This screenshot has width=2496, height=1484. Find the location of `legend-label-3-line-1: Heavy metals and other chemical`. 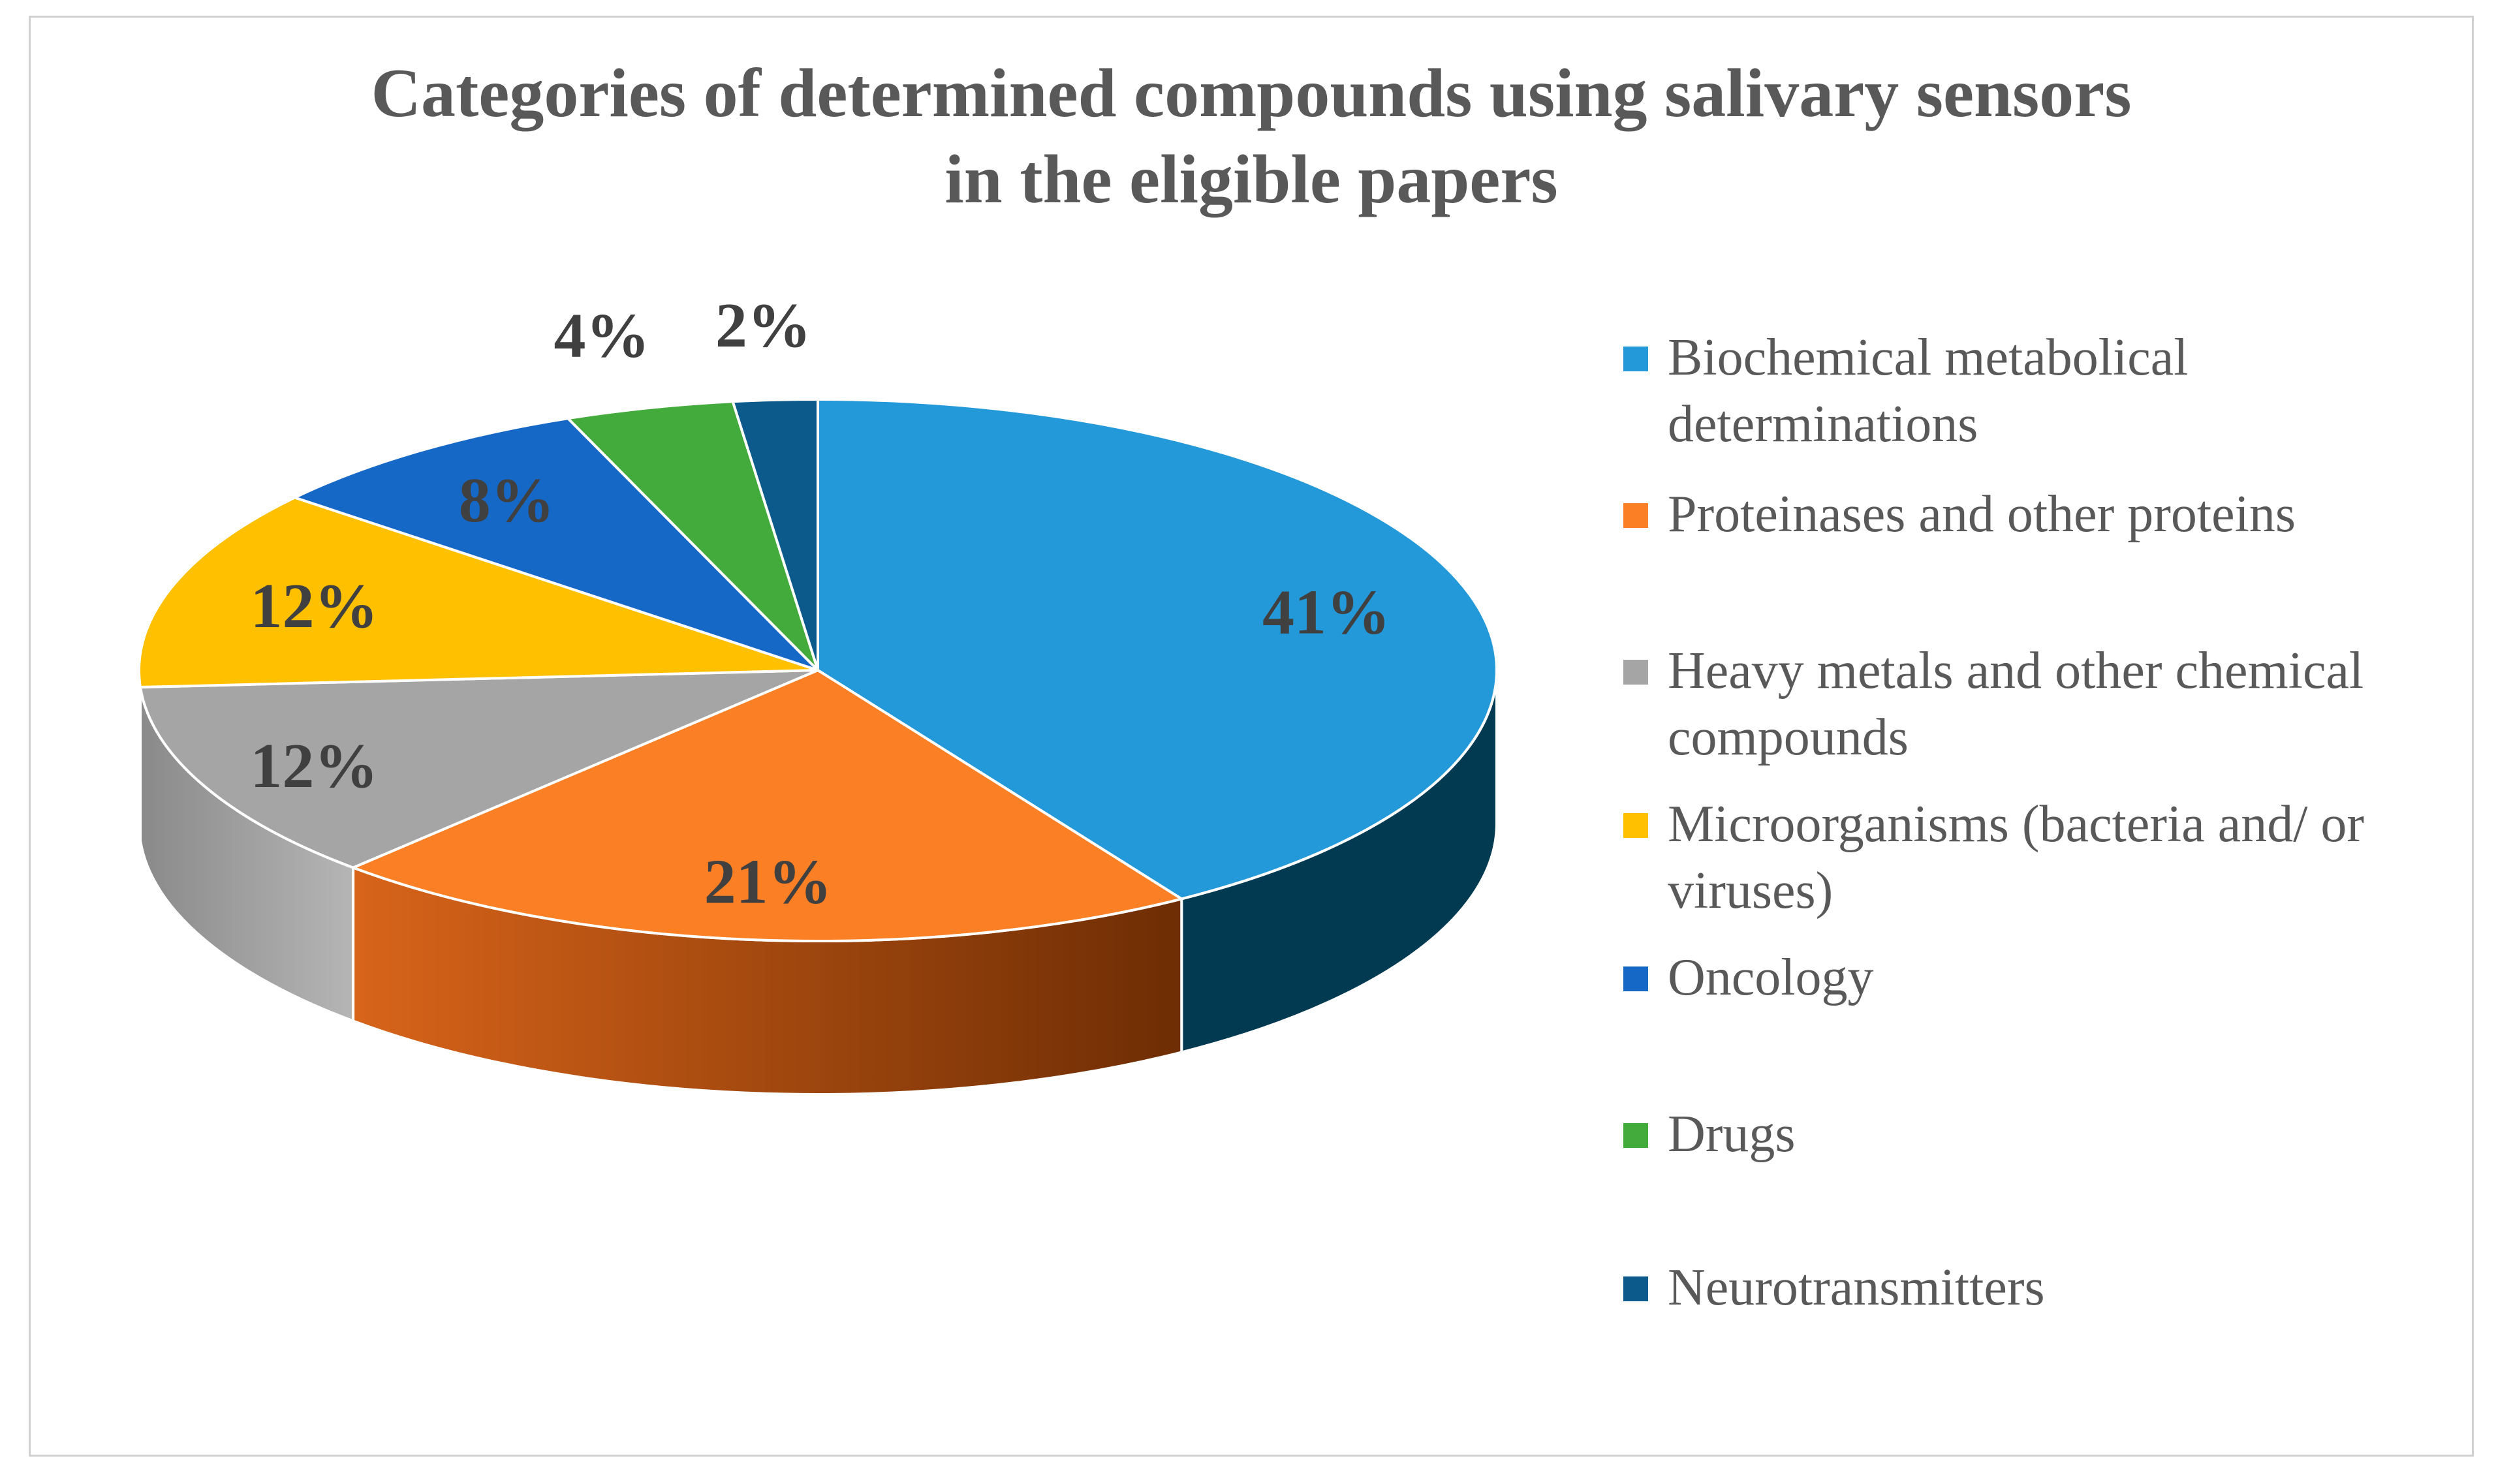

legend-label-3-line-1: Heavy metals and other chemical is located at coordinates (2016, 671).